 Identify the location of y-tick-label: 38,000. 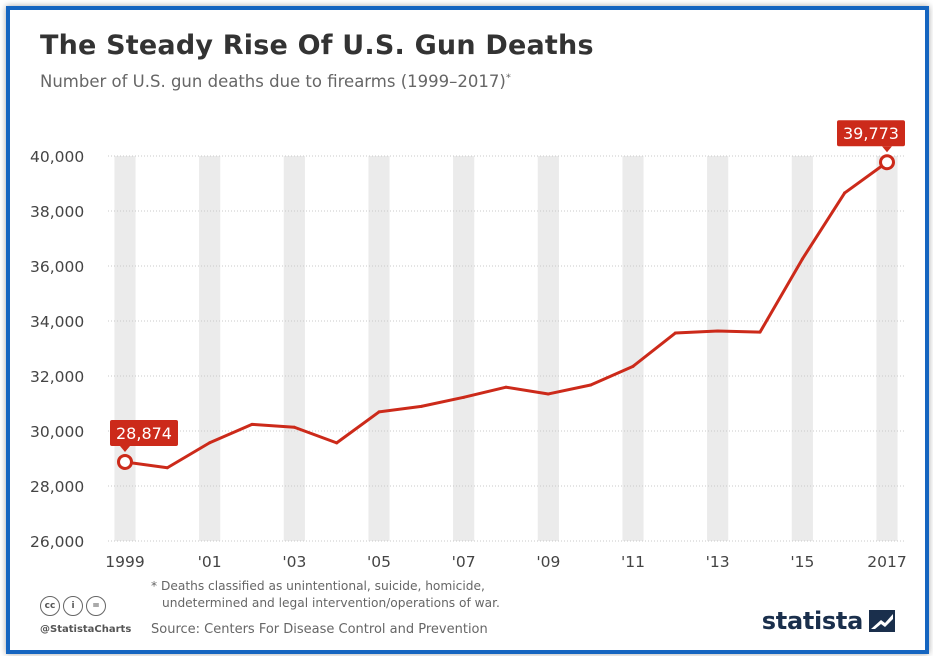
(57, 212).